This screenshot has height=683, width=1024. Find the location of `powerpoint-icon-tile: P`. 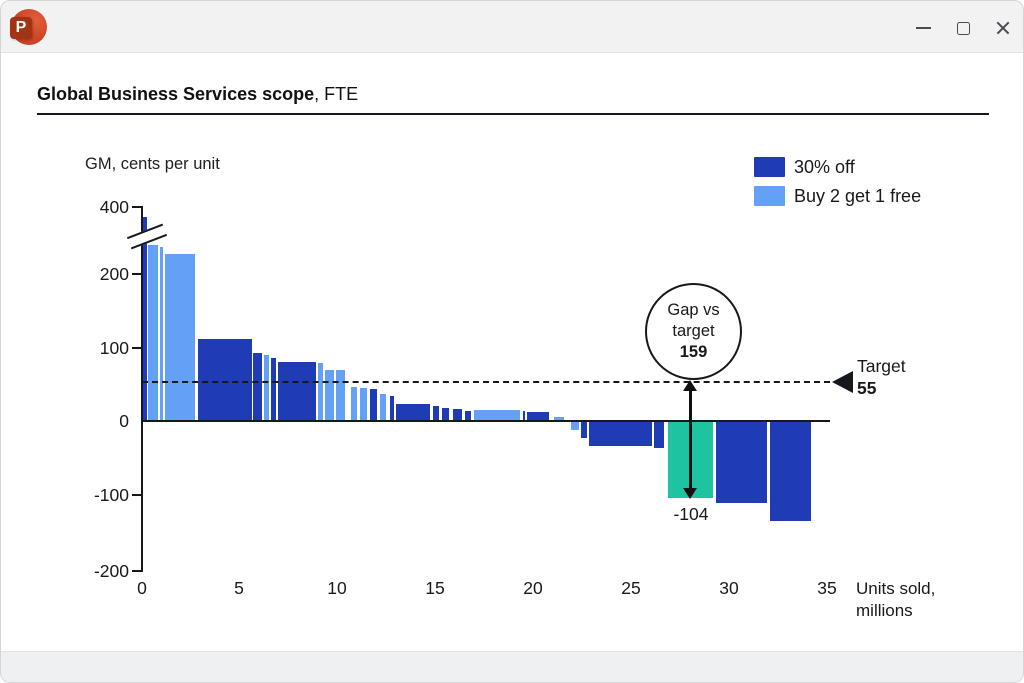

powerpoint-icon-tile: P is located at coordinates (21, 28).